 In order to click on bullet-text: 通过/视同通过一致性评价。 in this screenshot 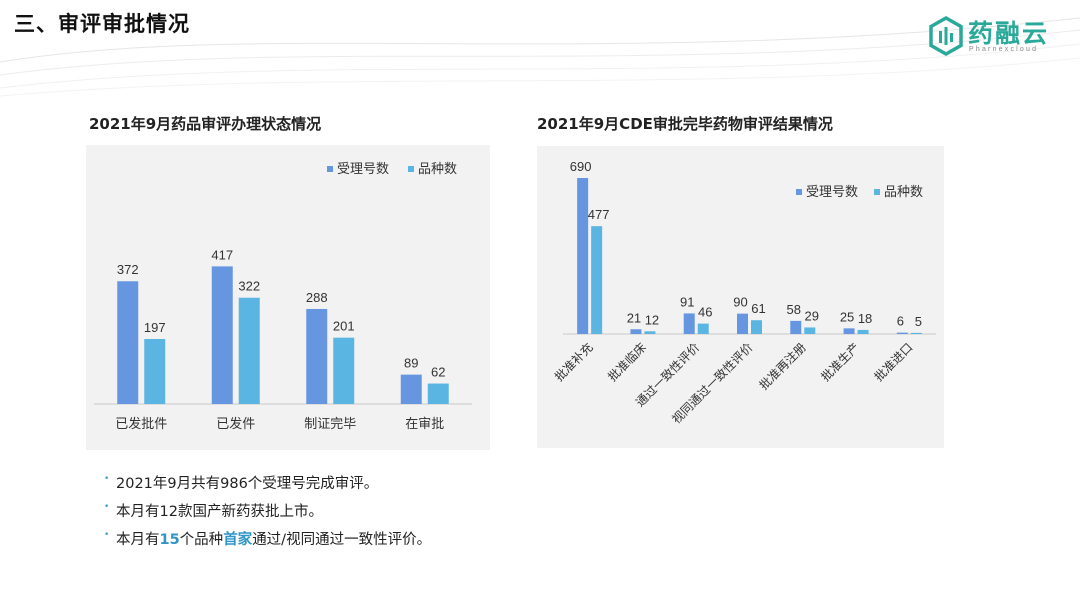, I will do `click(342, 540)`.